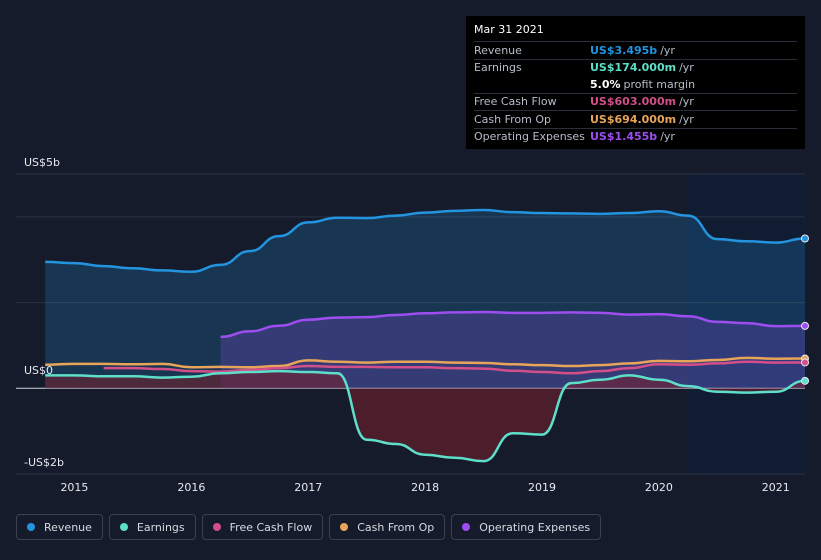  I want to click on x-tick-label: 2021, so click(776, 487).